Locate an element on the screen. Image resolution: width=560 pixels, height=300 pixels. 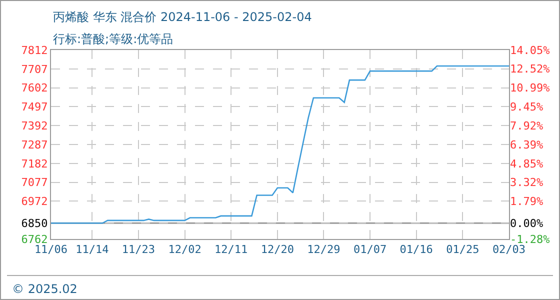
y-tick-label: 7602 is located at coordinates (34, 88).